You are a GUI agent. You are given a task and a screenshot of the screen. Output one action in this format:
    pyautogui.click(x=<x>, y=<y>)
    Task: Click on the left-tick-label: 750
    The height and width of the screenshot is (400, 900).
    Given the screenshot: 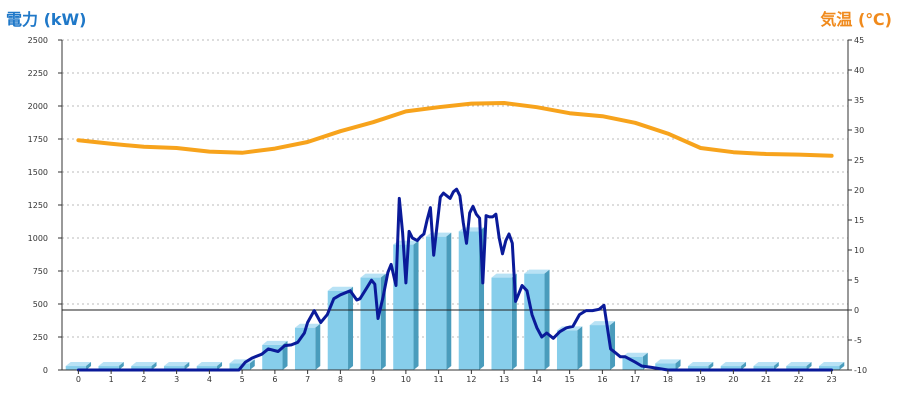 What is the action you would take?
    pyautogui.click(x=40, y=271)
    